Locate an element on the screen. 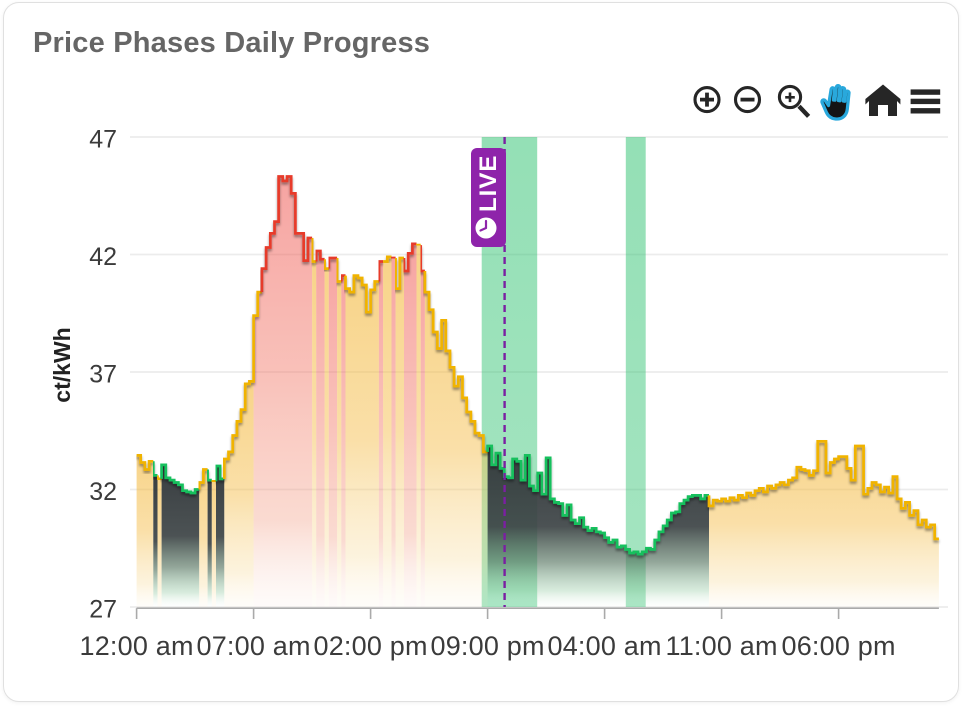 Image resolution: width=962 pixels, height=710 pixels. svg-text: 27 is located at coordinates (103, 610).